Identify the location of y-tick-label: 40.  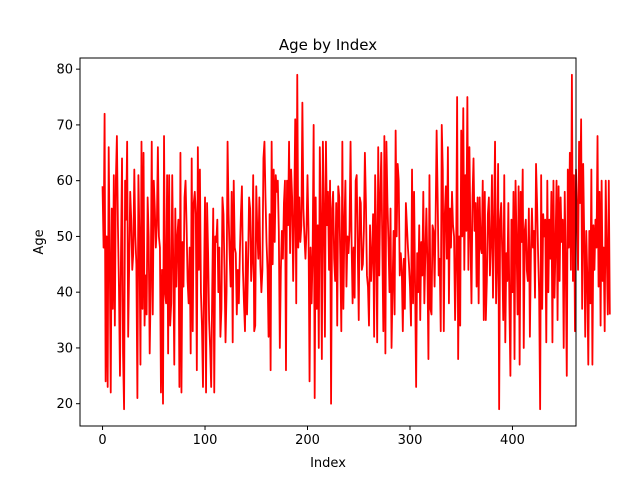
(64, 293).